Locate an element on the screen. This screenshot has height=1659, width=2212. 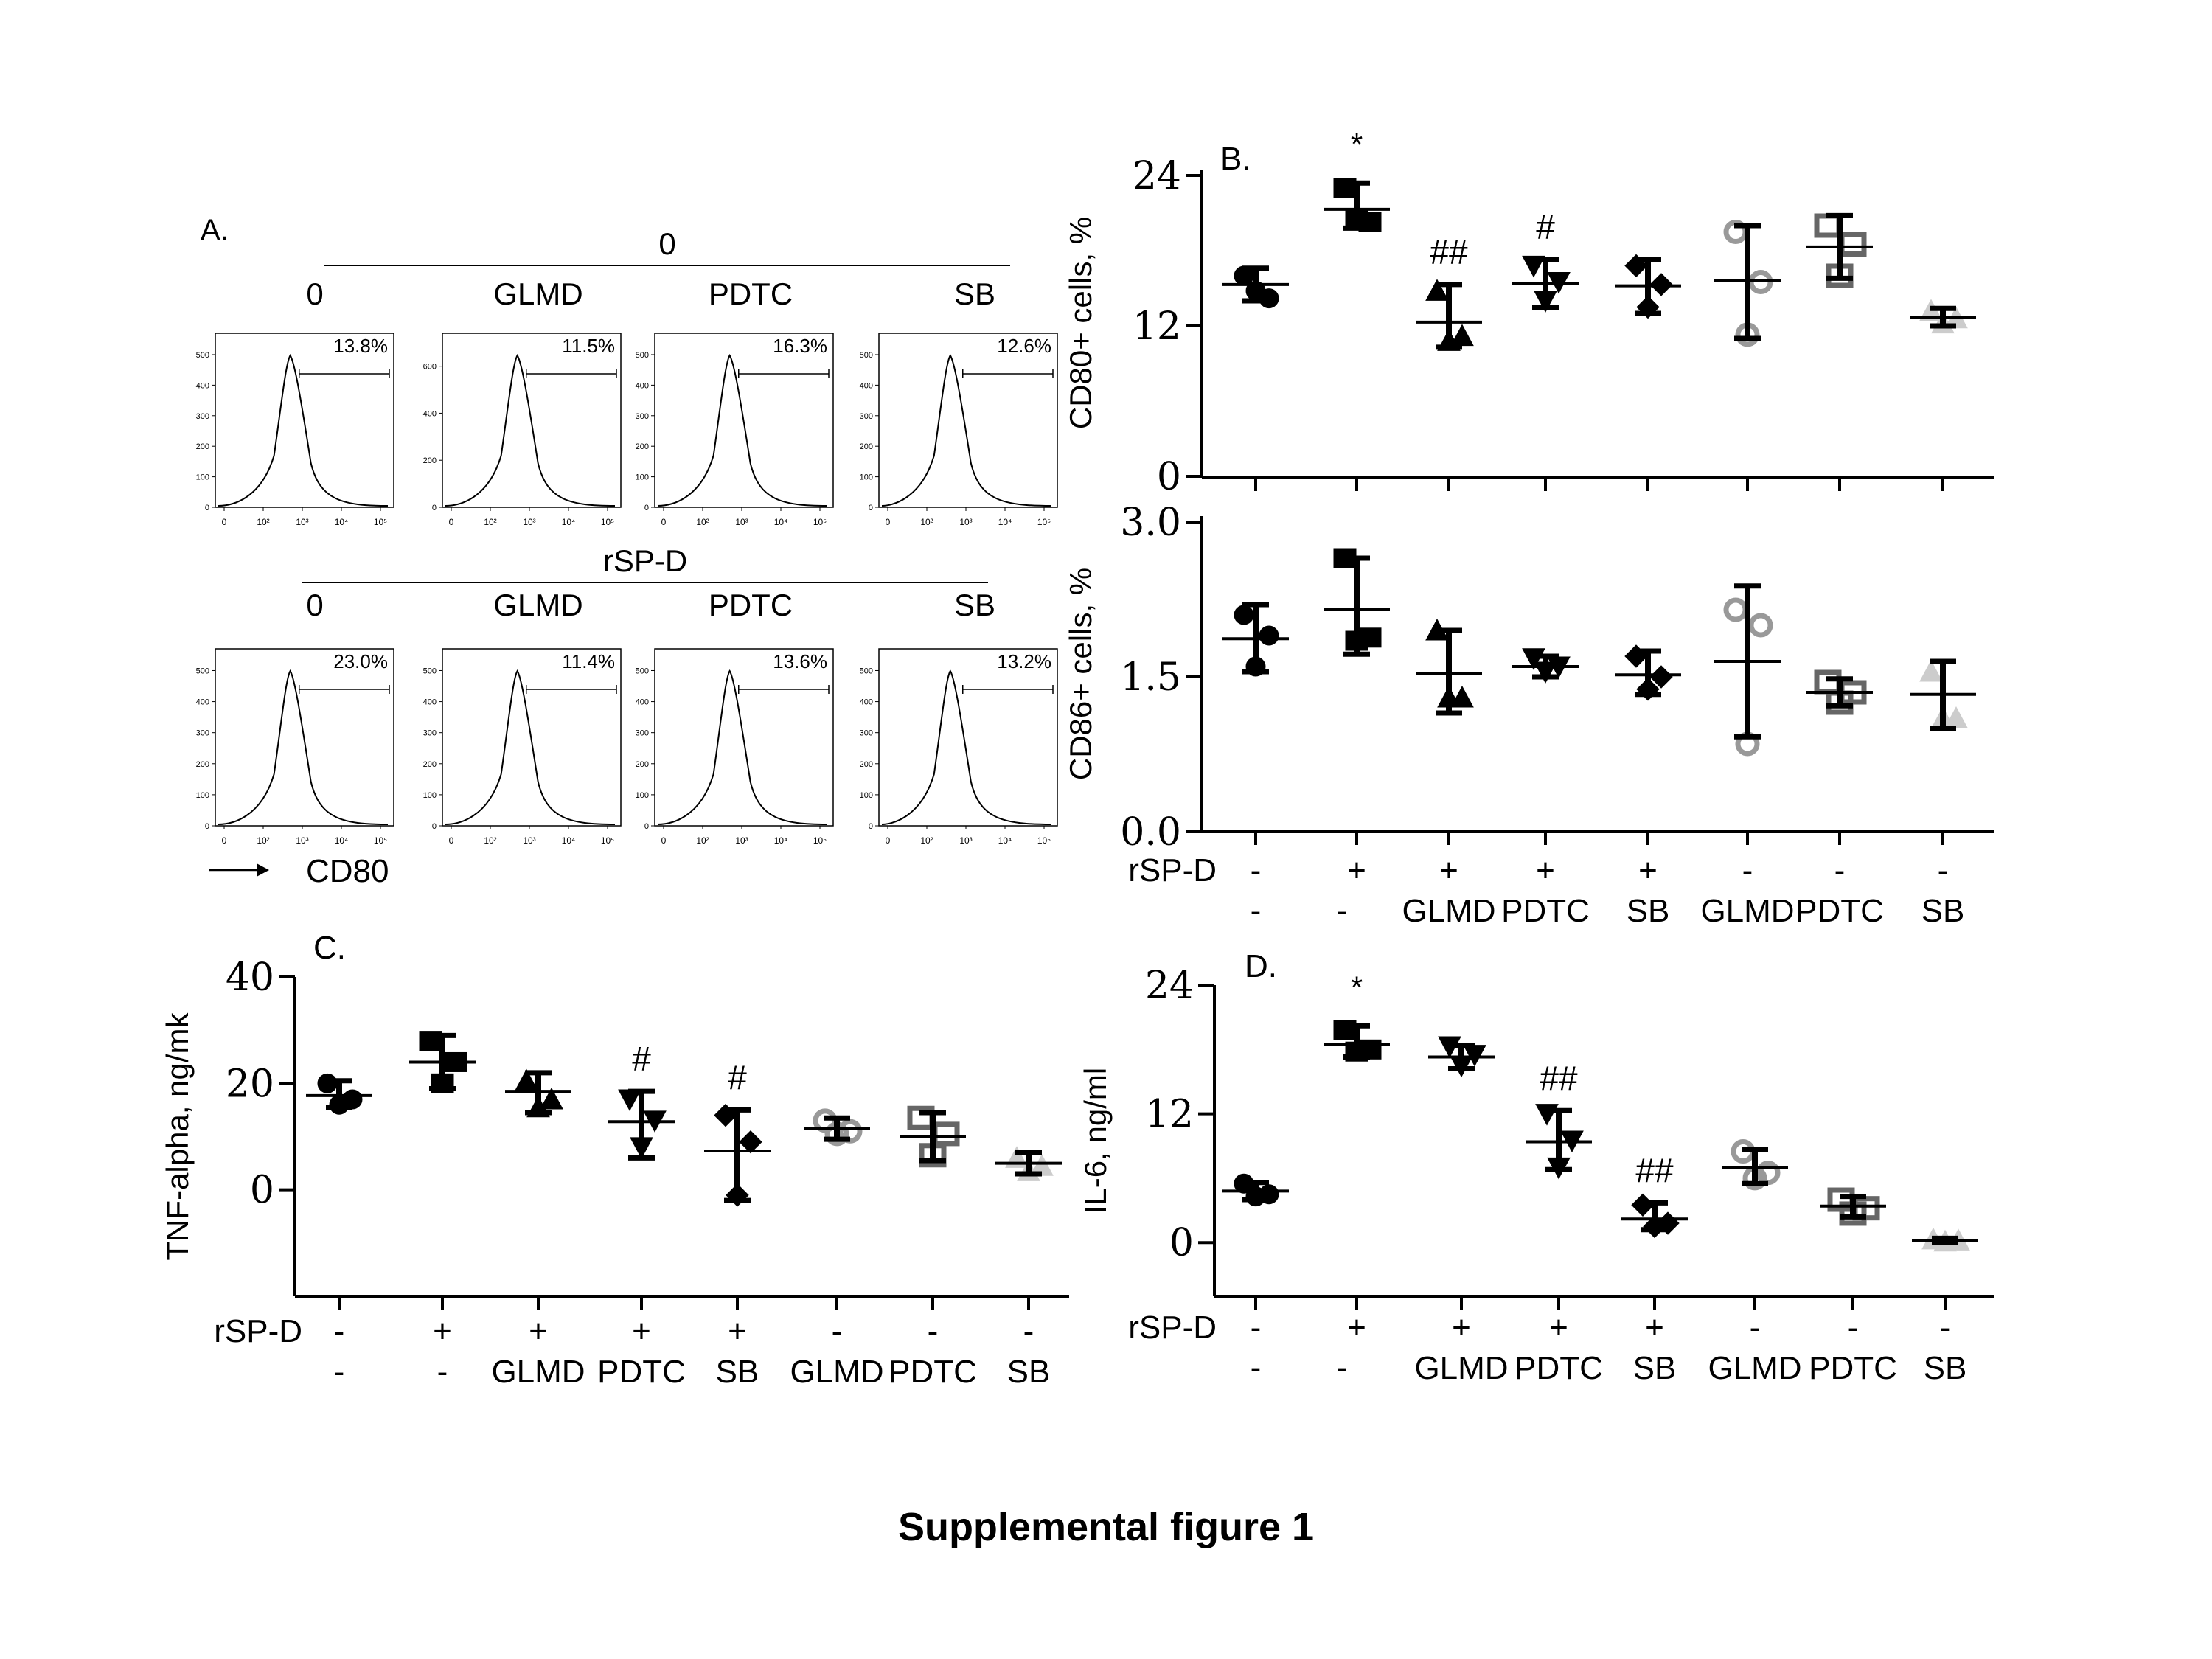
histogram-condition-label: GLMD is located at coordinates (537, 293).